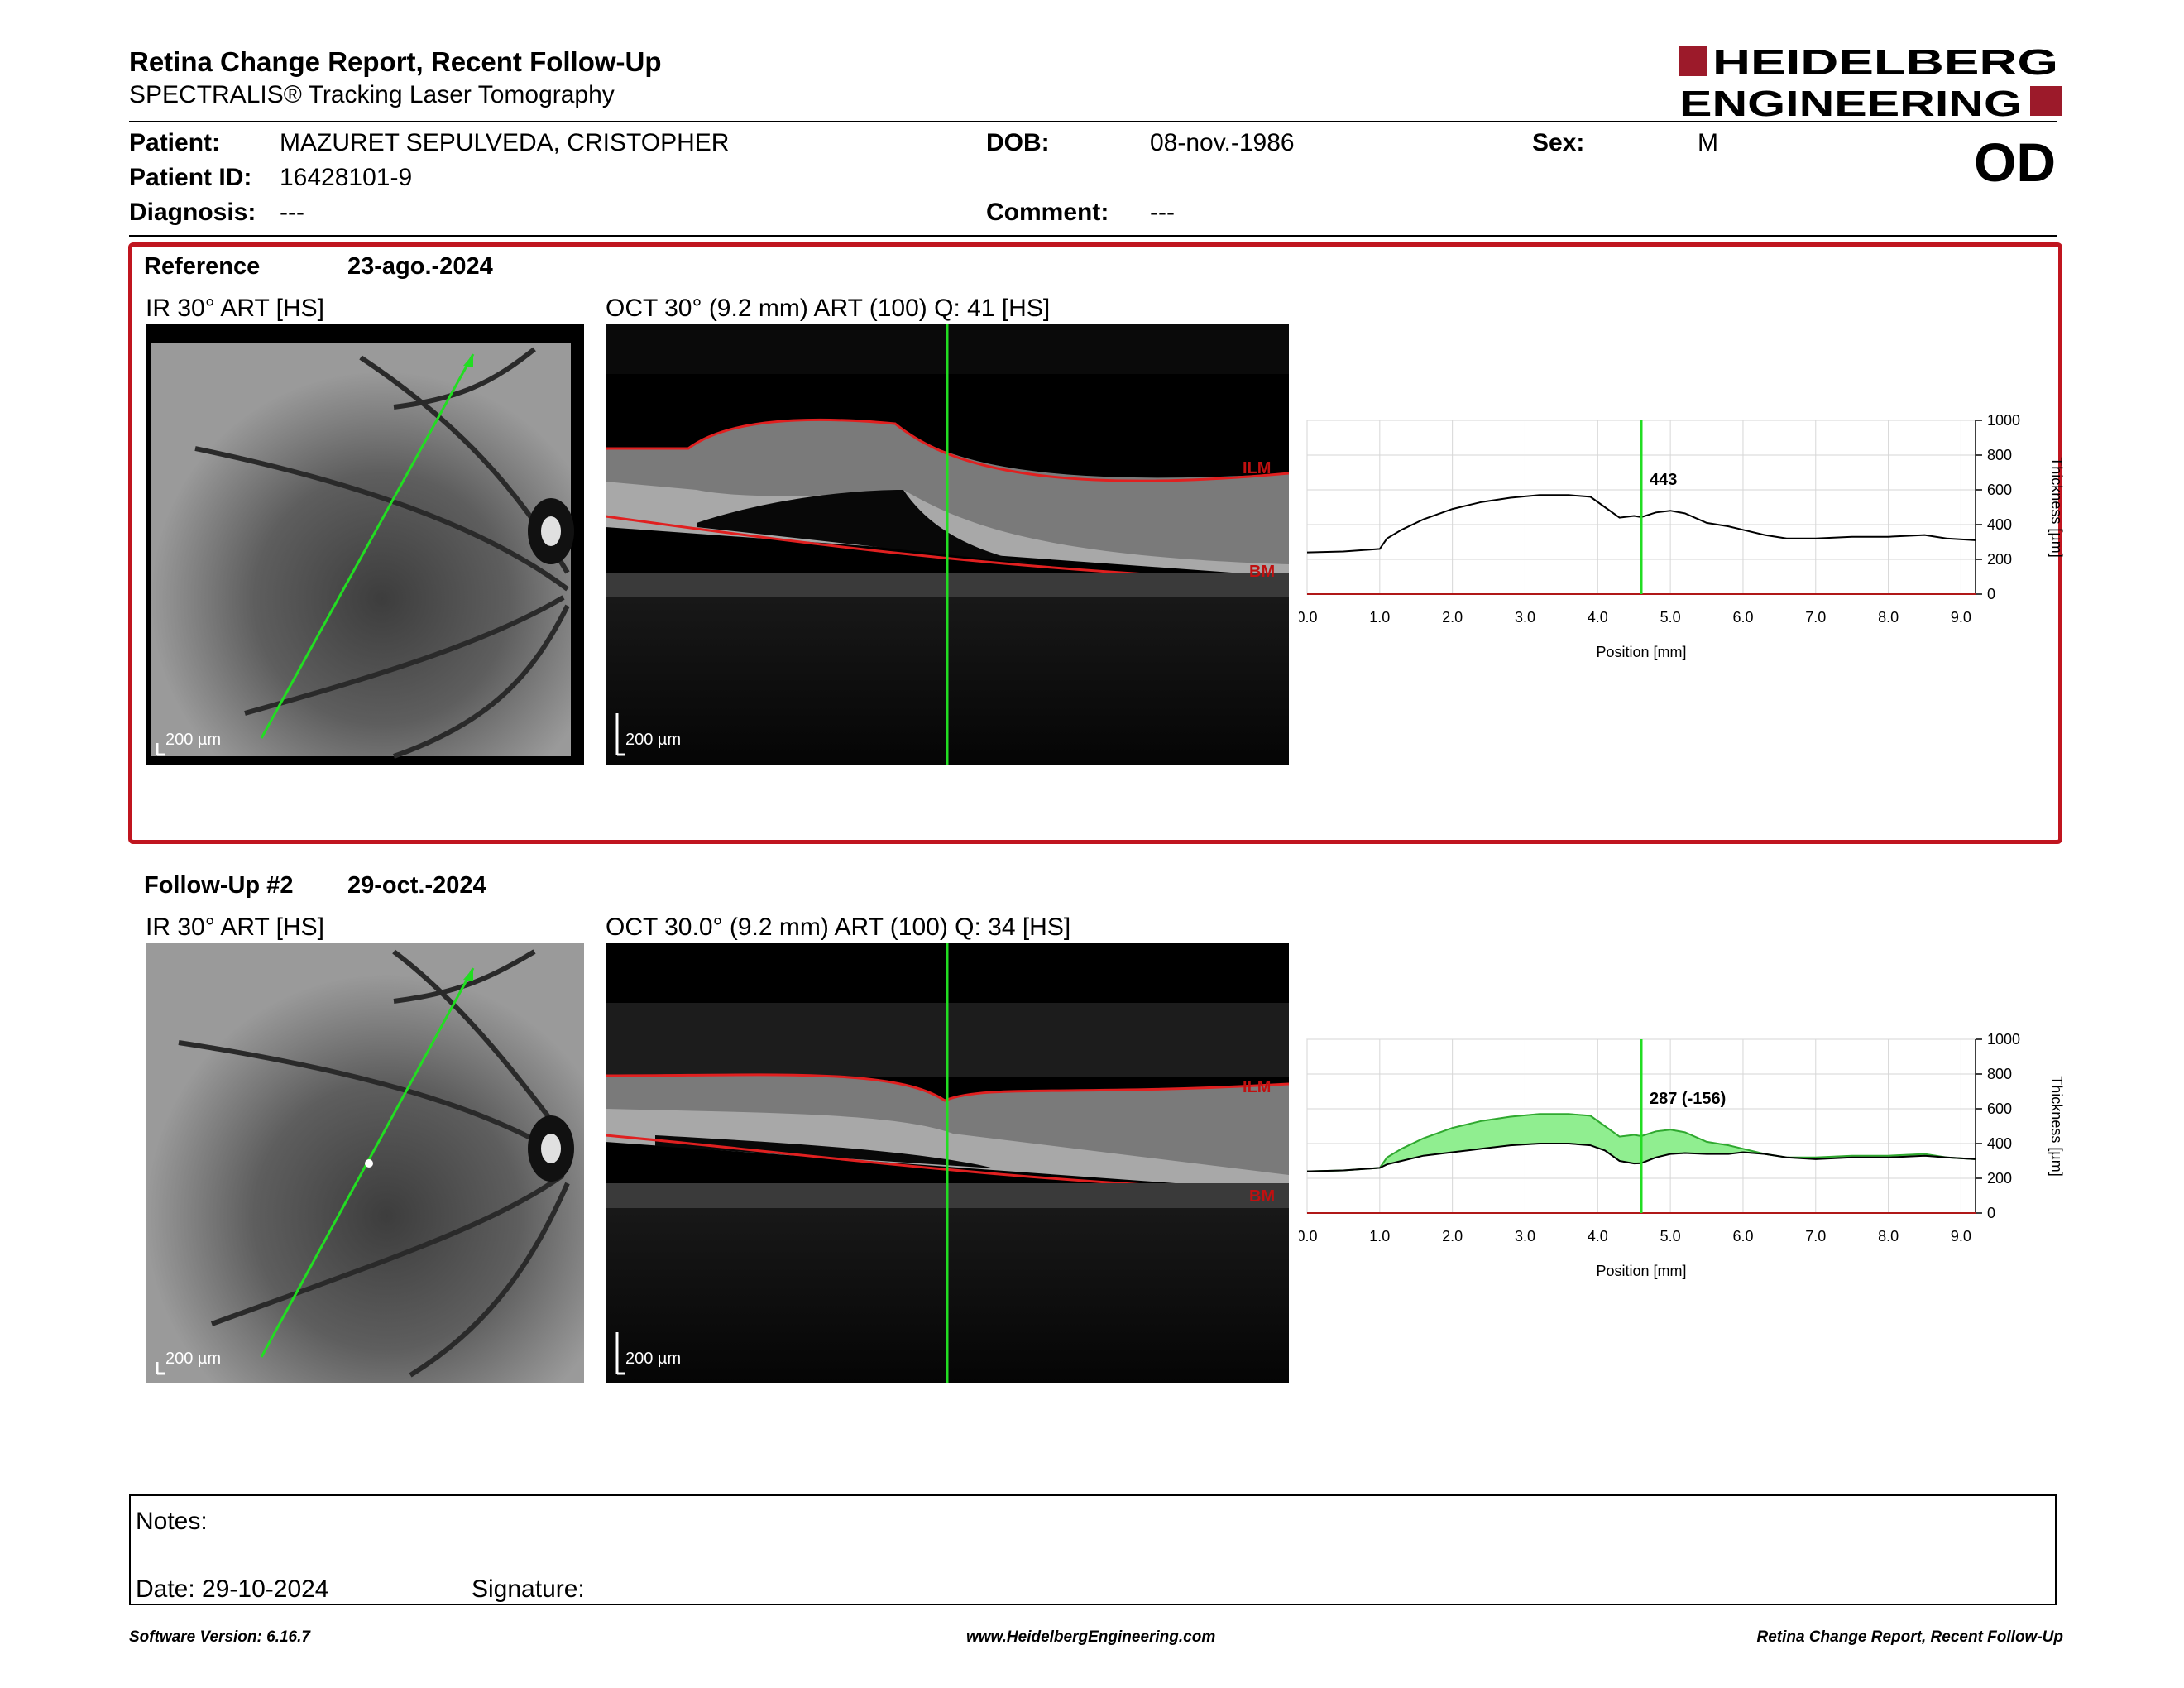 Image resolution: width=2184 pixels, height=1688 pixels. Describe the element at coordinates (193, 740) in the screenshot. I see `reference-ir-scale: 200 µm` at that location.